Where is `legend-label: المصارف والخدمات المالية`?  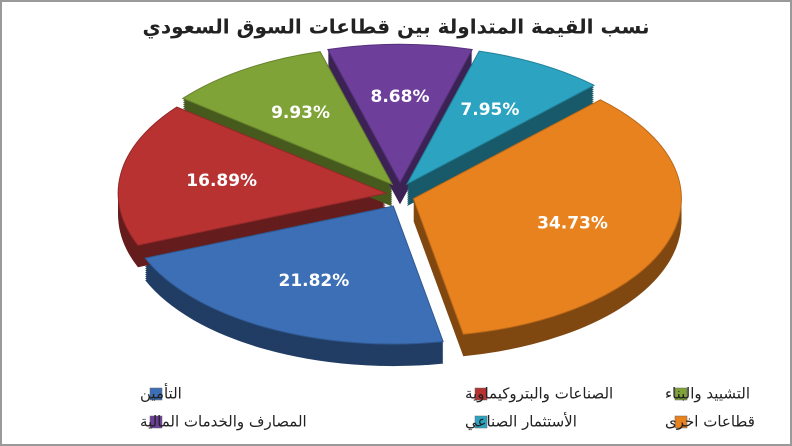
legend-label: المصارف والخدمات المالية is located at coordinates (223, 422).